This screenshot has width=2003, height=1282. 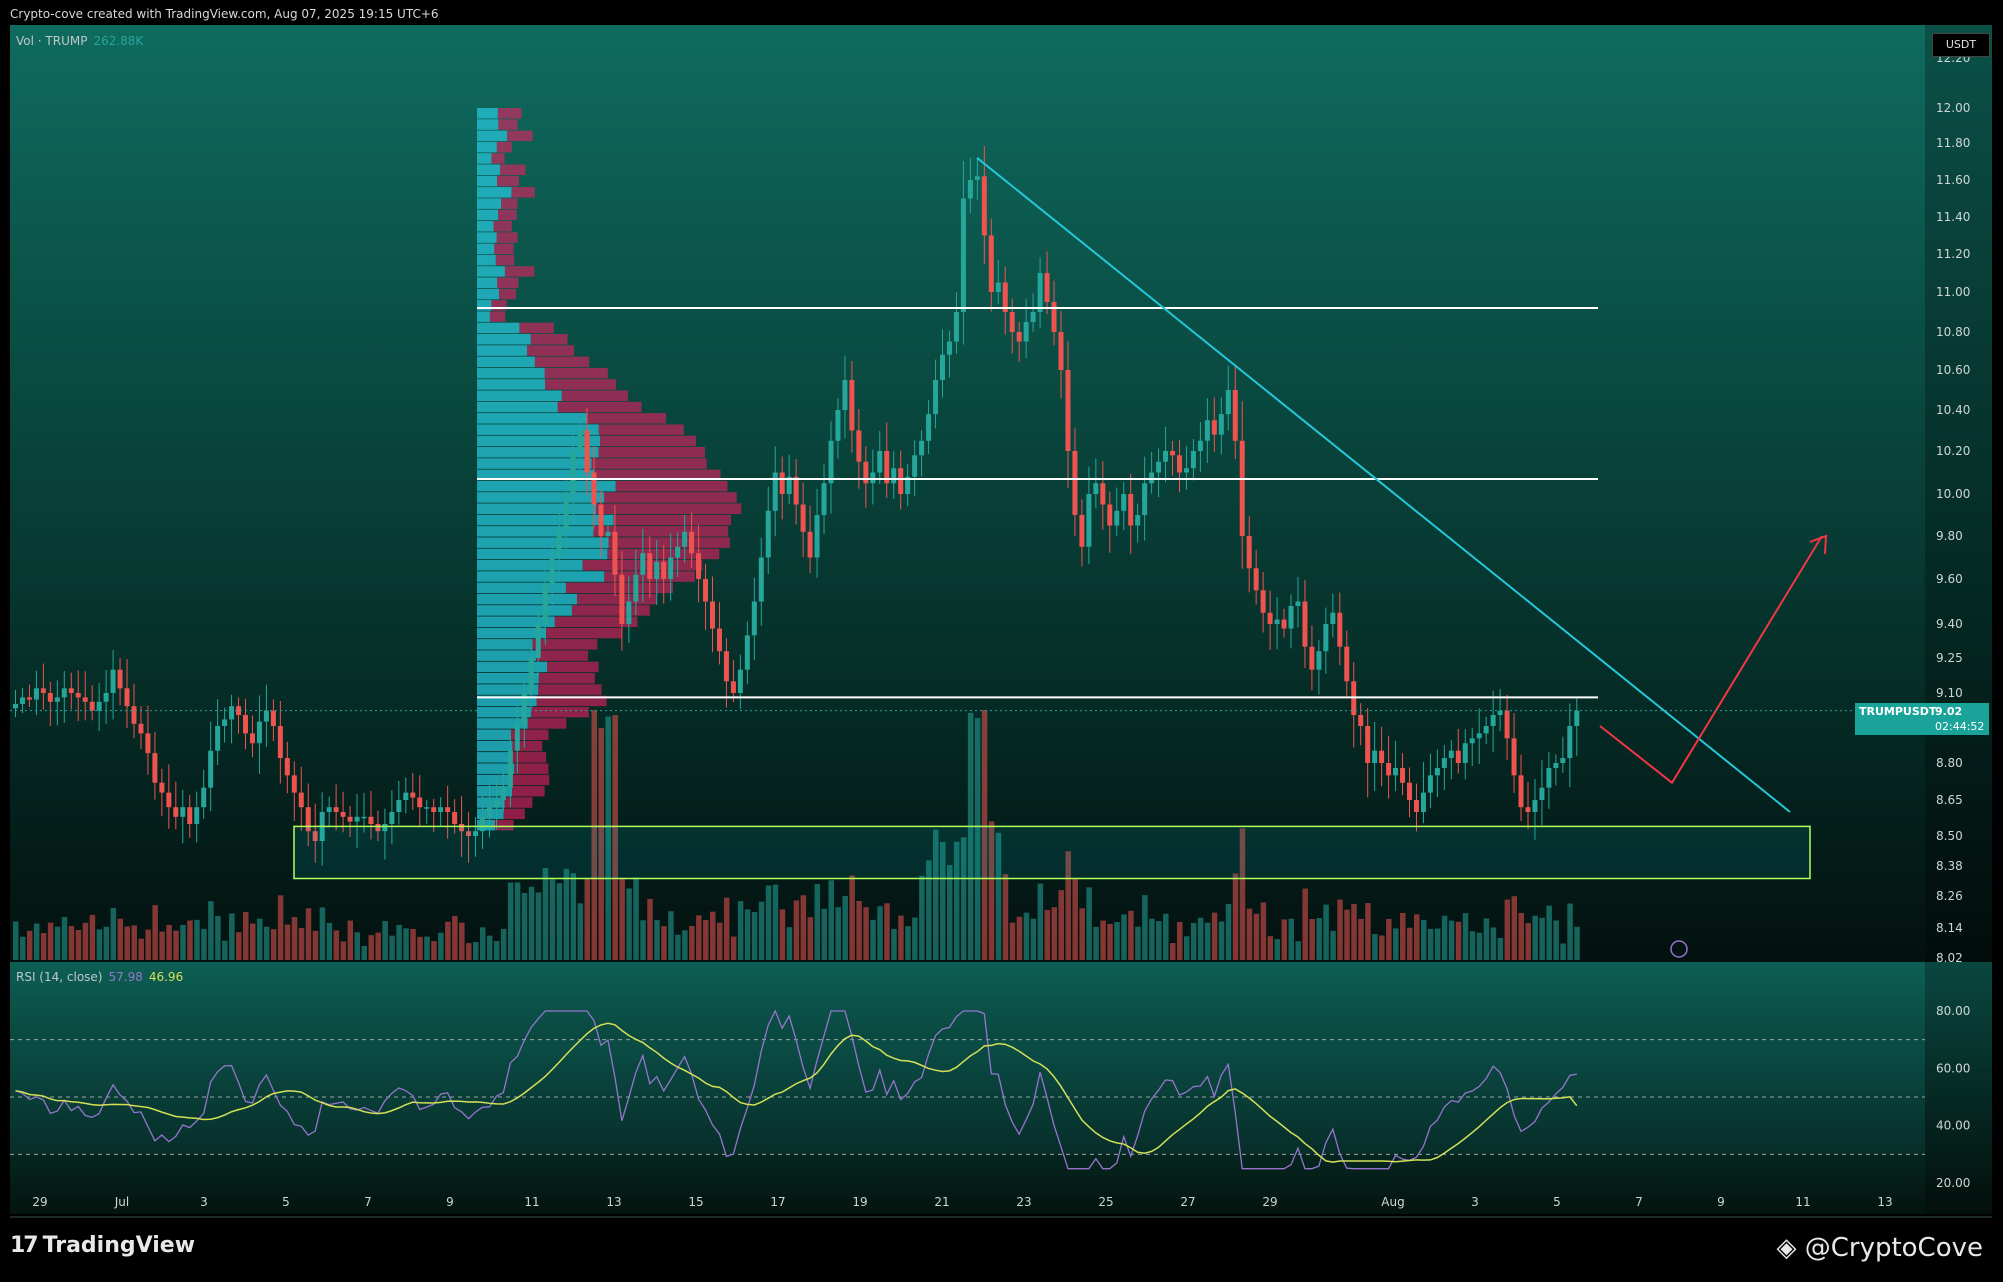 What do you see at coordinates (102, 1245) in the screenshot?
I see `tradingview-logo: 17 TradingView` at bounding box center [102, 1245].